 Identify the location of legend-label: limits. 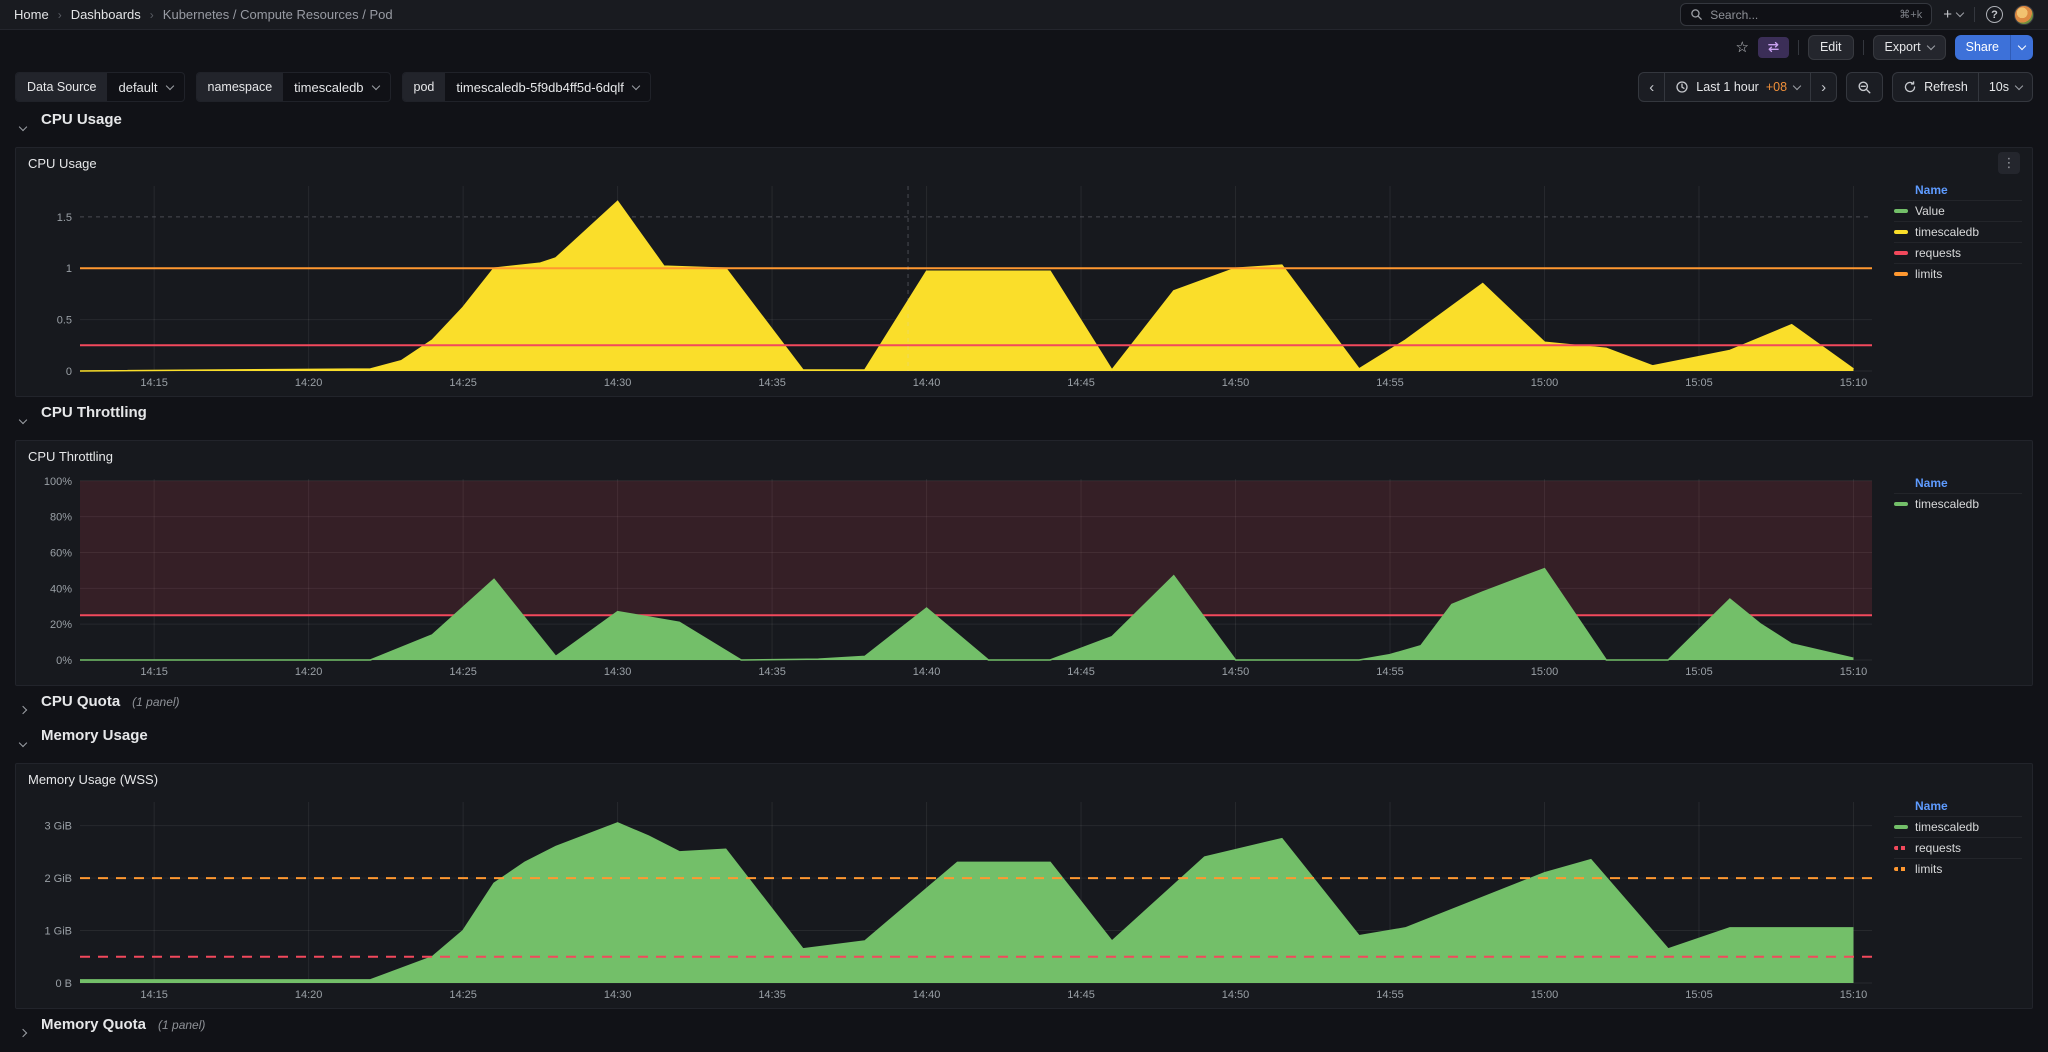
(1929, 274).